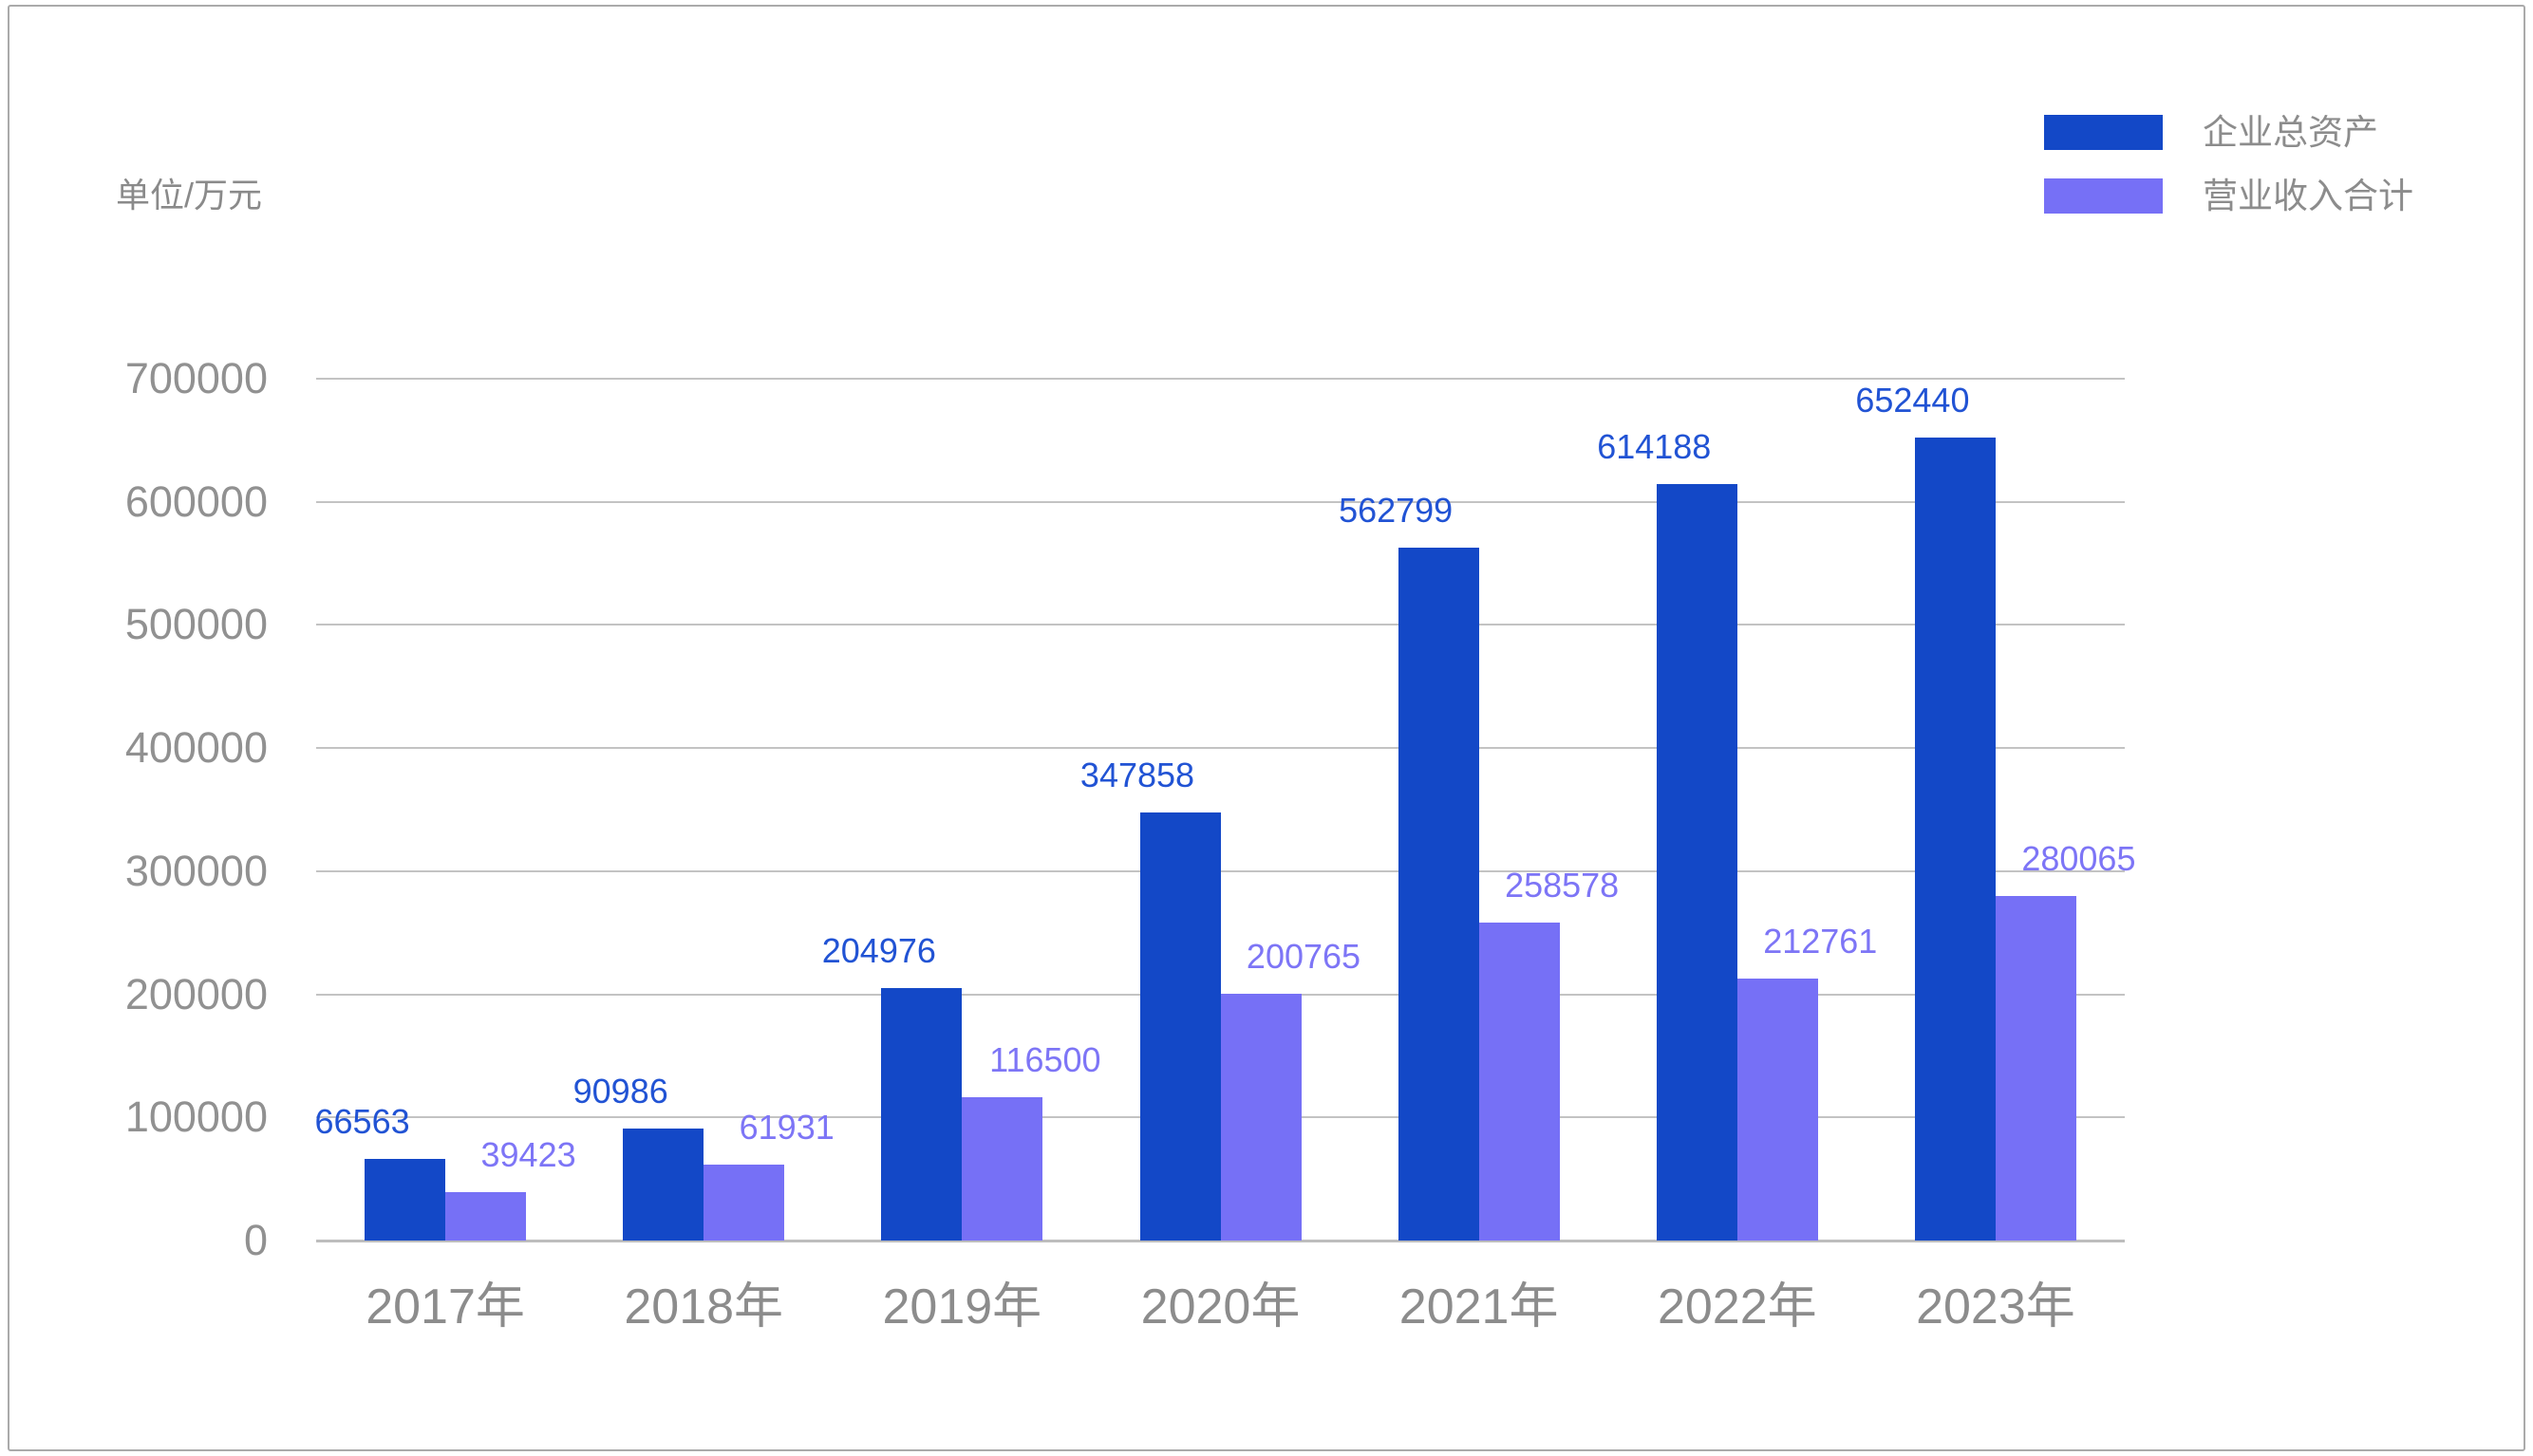  Describe the element at coordinates (196, 378) in the screenshot. I see `y-axis-tick-label: 700000` at that location.